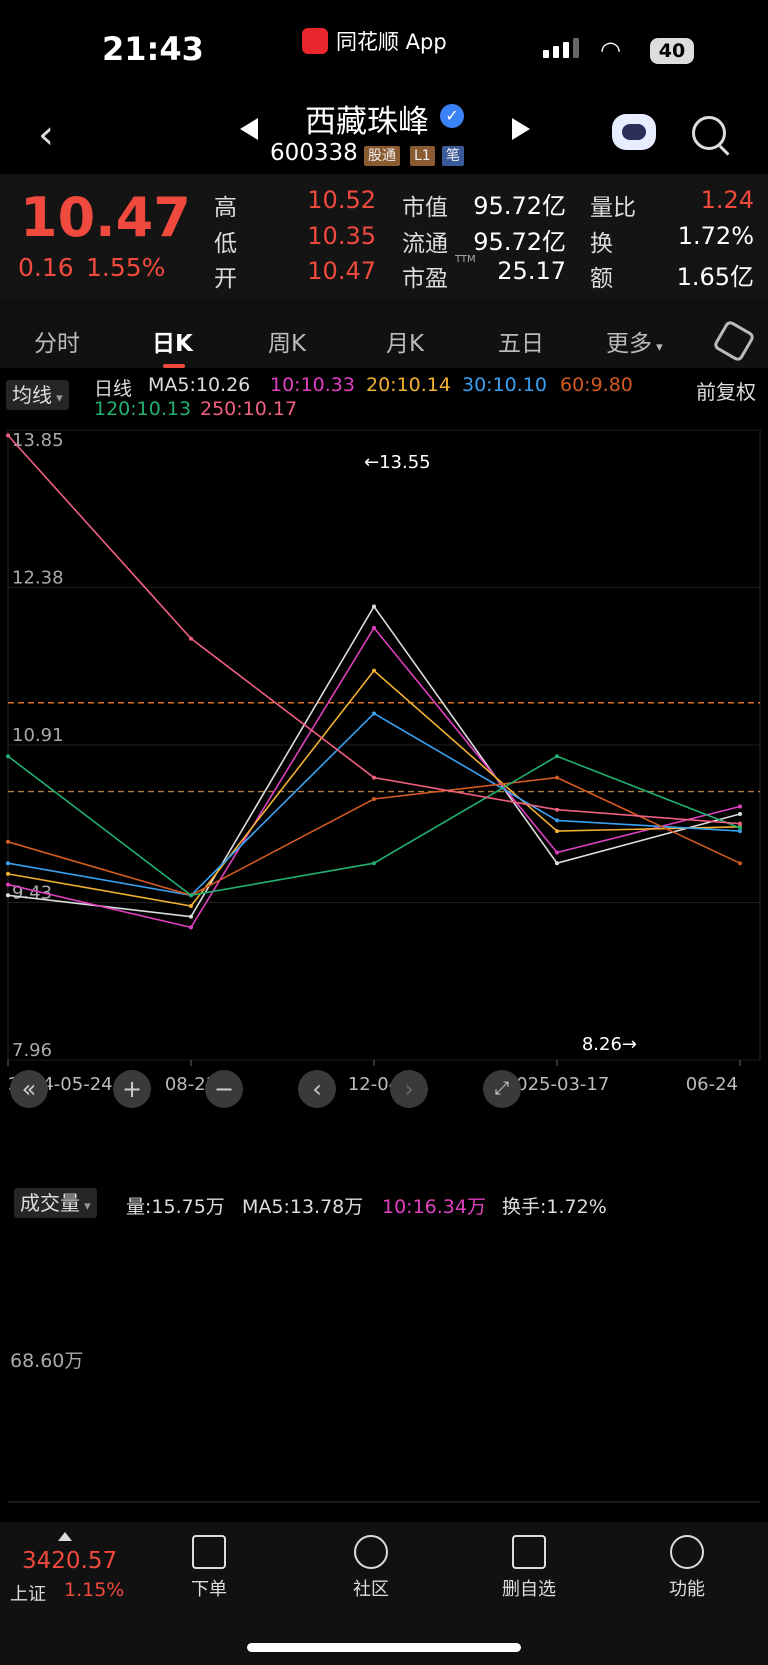  What do you see at coordinates (384, 1502) in the screenshot?
I see `volume-svg` at bounding box center [384, 1502].